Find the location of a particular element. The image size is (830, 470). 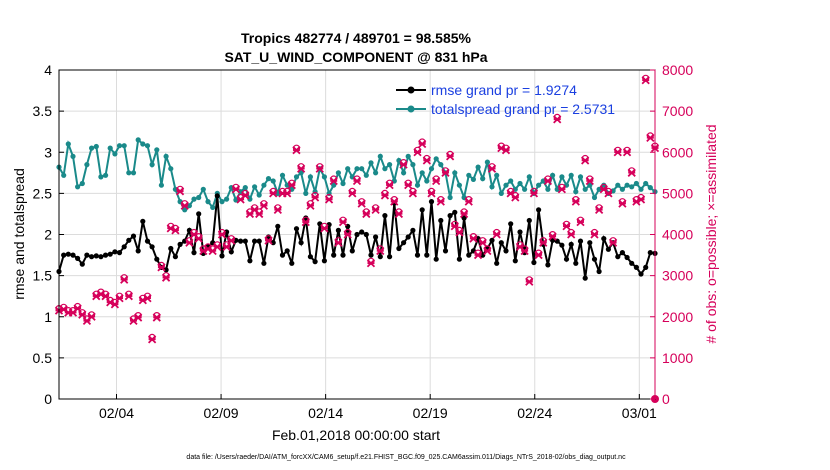

x-tick-label: 02/04 is located at coordinates (116, 413).